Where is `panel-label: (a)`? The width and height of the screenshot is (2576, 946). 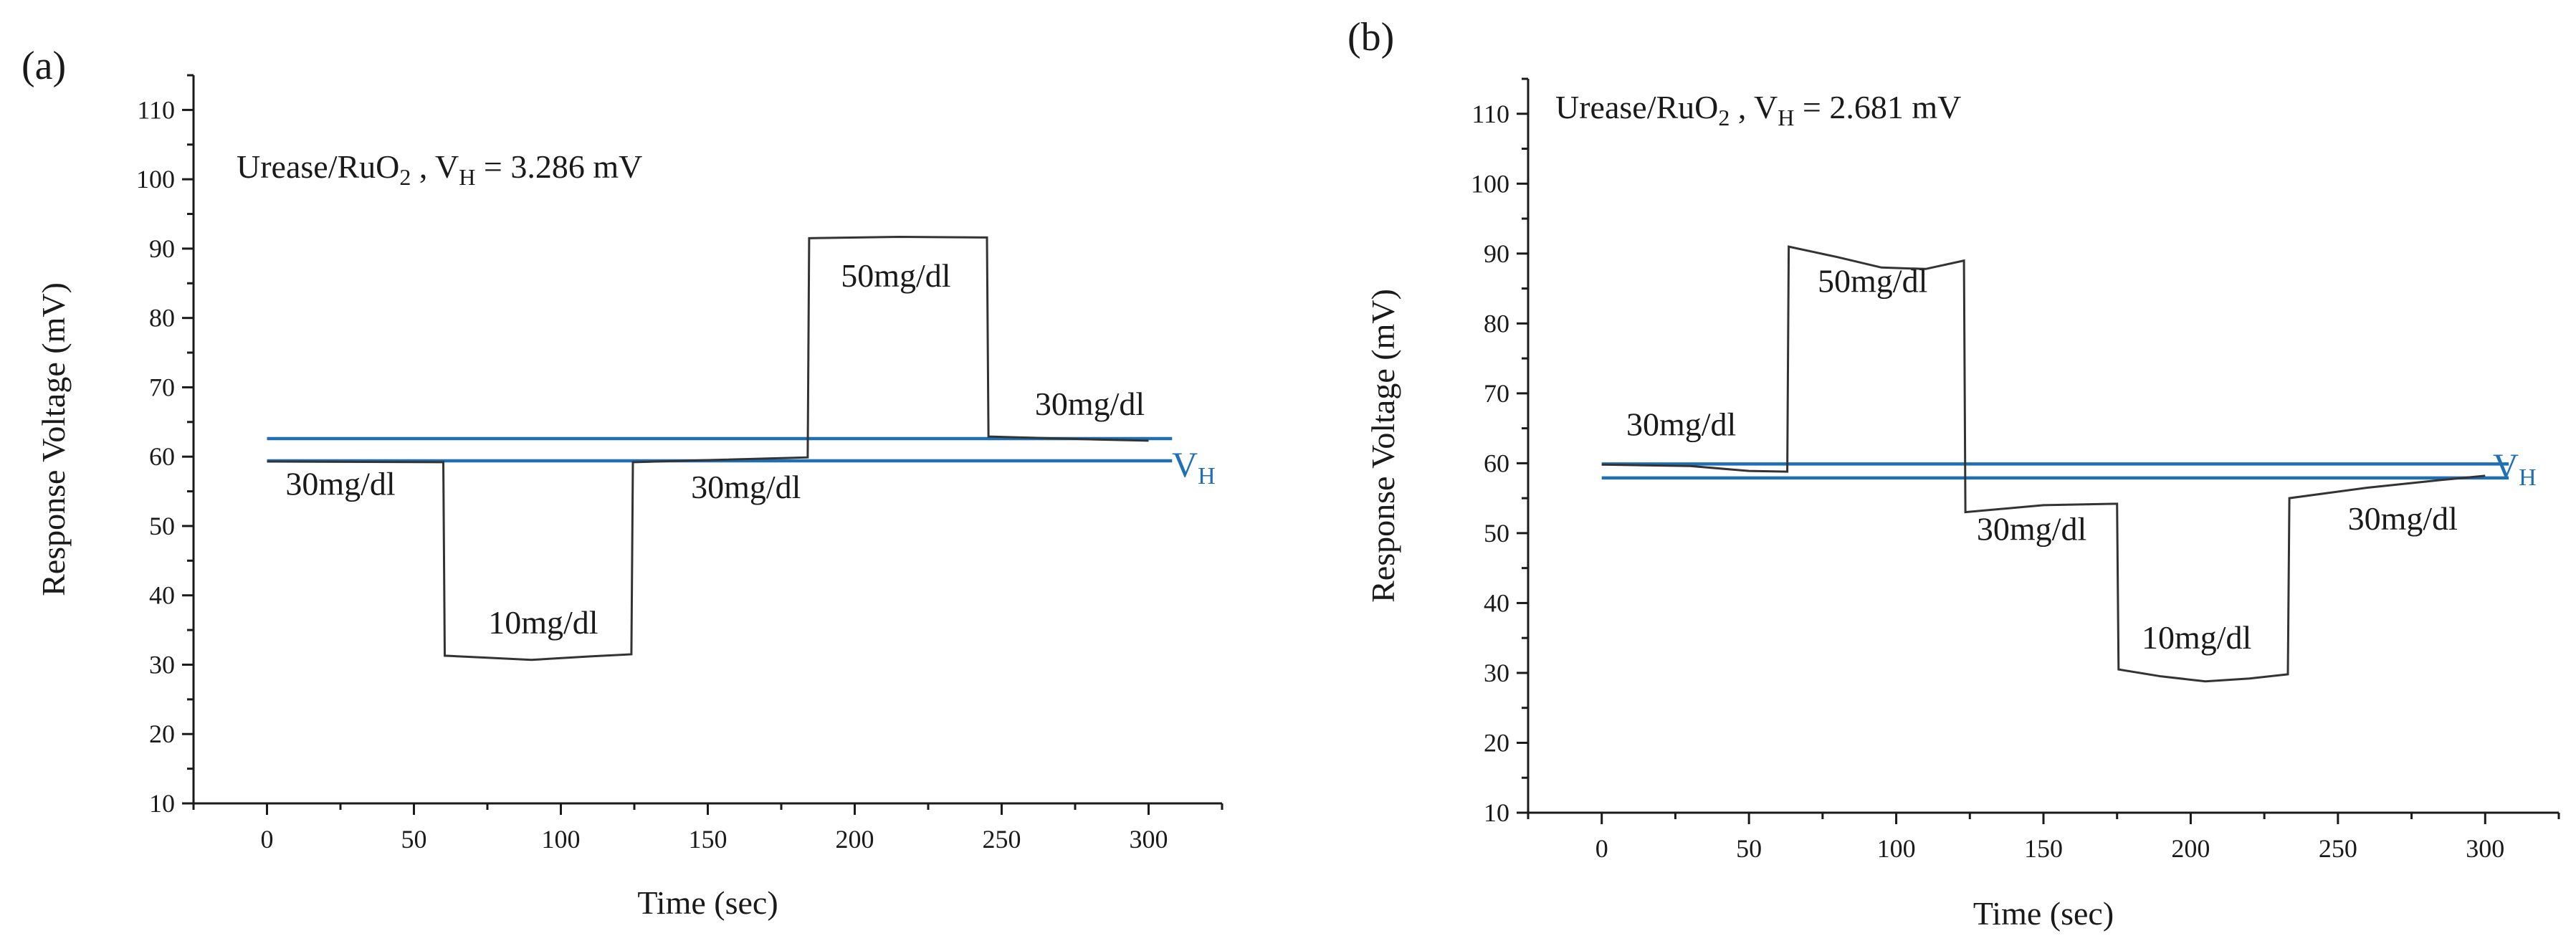
panel-label: (a) is located at coordinates (44, 66).